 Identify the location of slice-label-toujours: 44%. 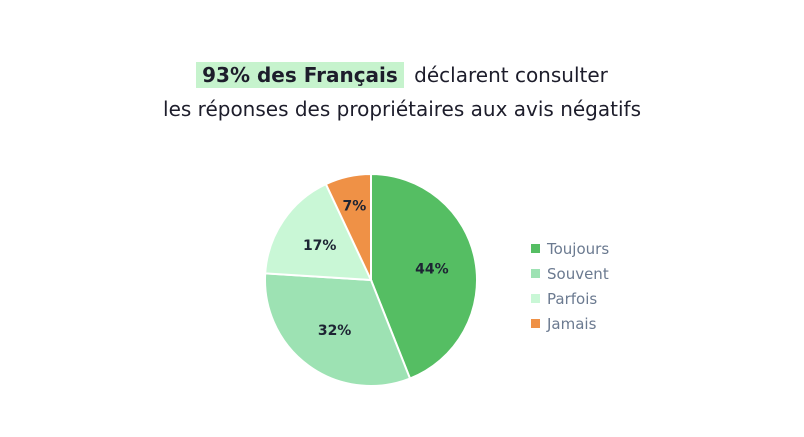
(432, 269).